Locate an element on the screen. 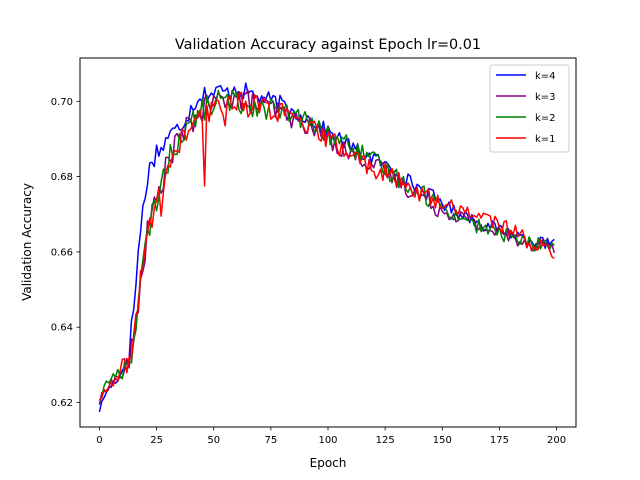 Image resolution: width=640 pixels, height=480 pixels. x-axis-ticks: 0 25 50 75 100 125 150 175 200 is located at coordinates (331, 436).